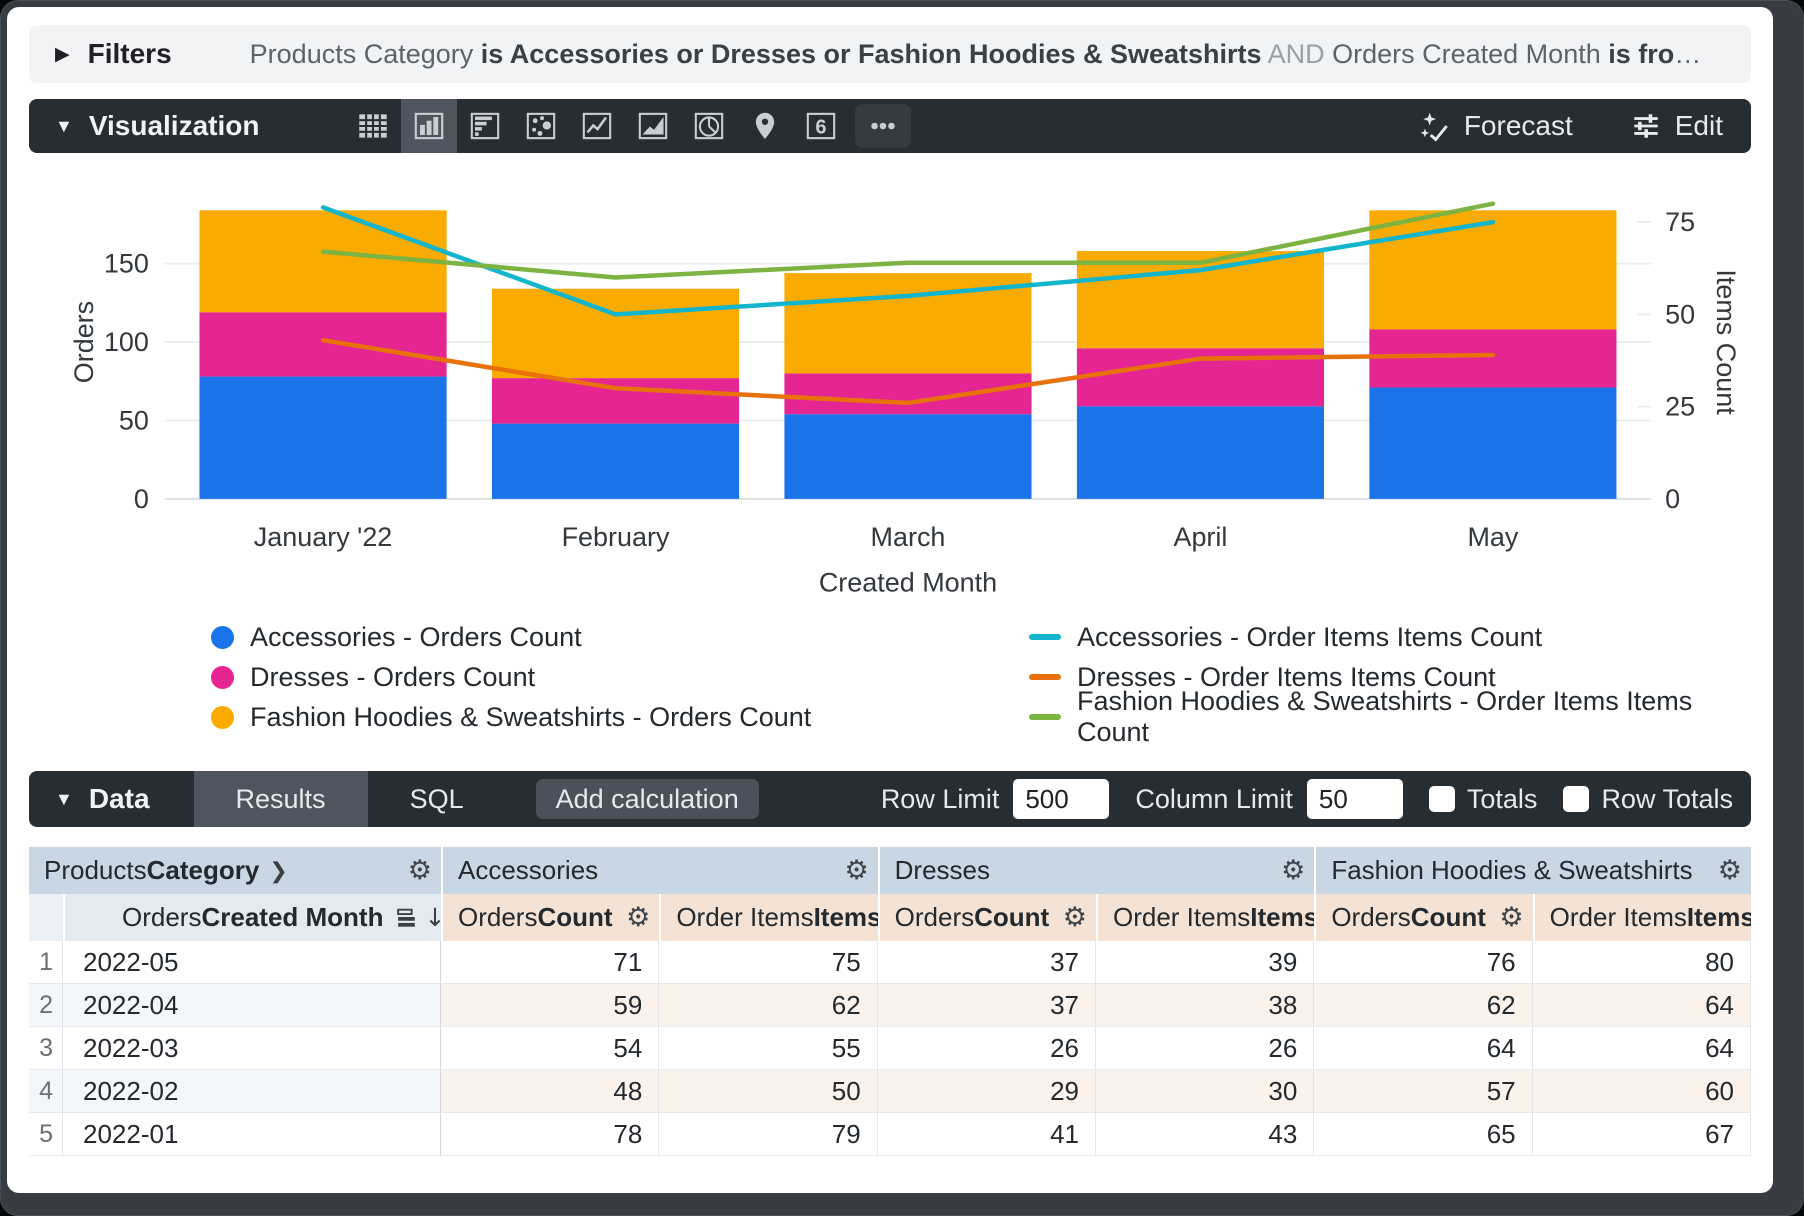 This screenshot has width=1804, height=1216. I want to click on value-cell: 39, so click(1205, 962).